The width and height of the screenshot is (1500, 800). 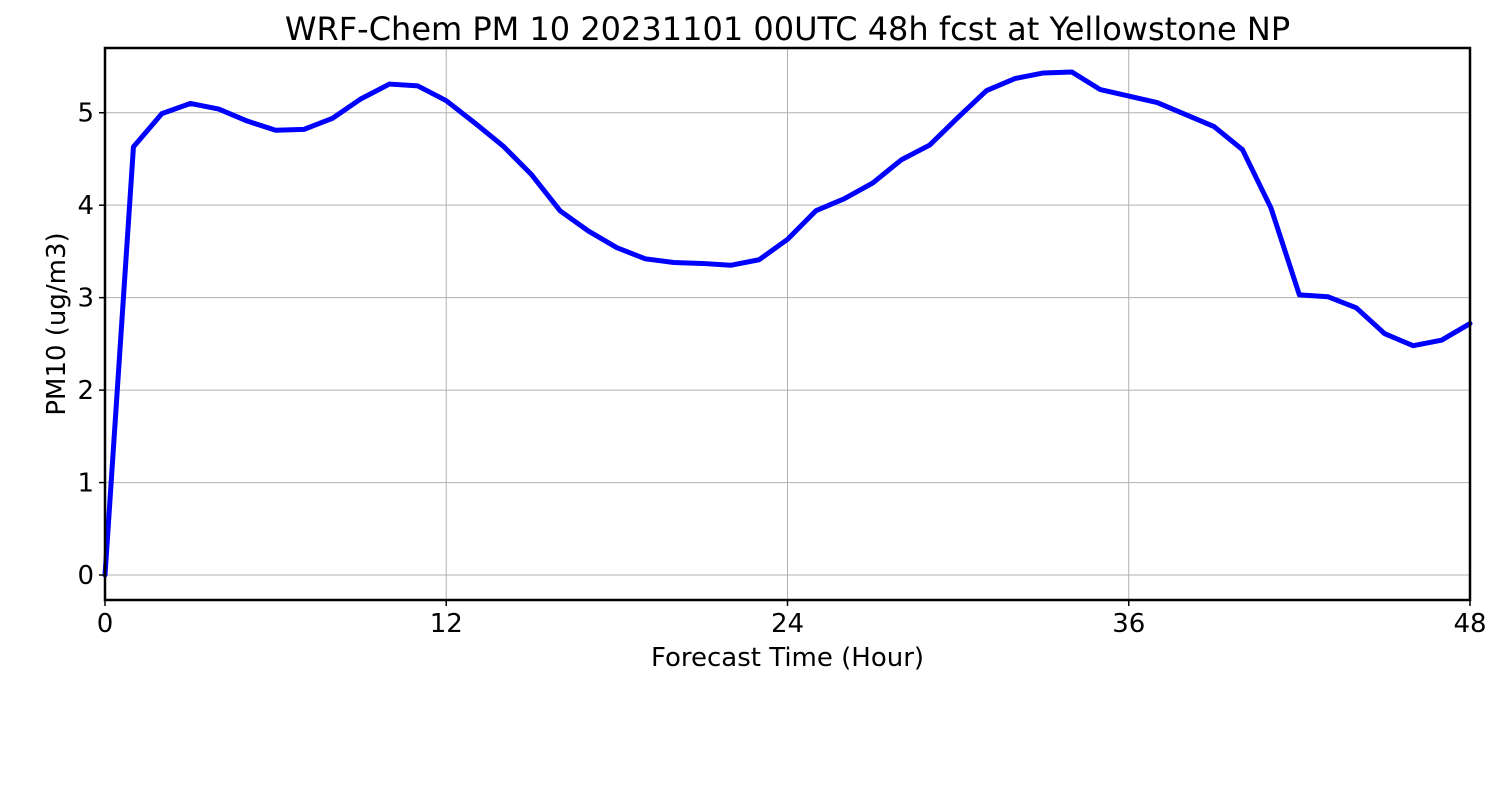 I want to click on x-tick-label: 24, so click(x=787, y=624).